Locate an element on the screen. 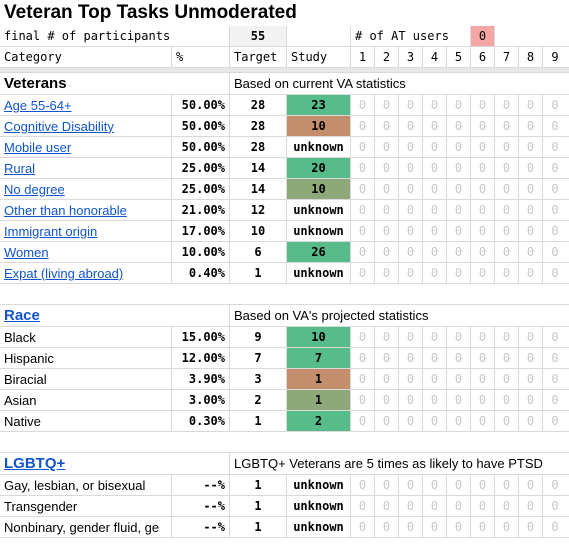  header-pct: % is located at coordinates (201, 57).